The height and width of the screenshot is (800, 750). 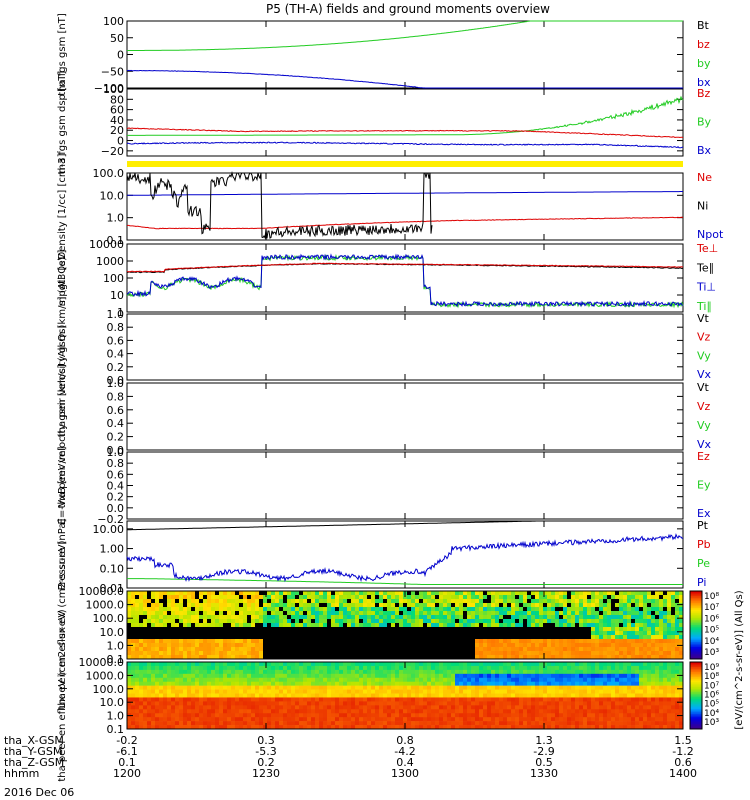 I want to click on legend-entry: By, so click(x=704, y=122).